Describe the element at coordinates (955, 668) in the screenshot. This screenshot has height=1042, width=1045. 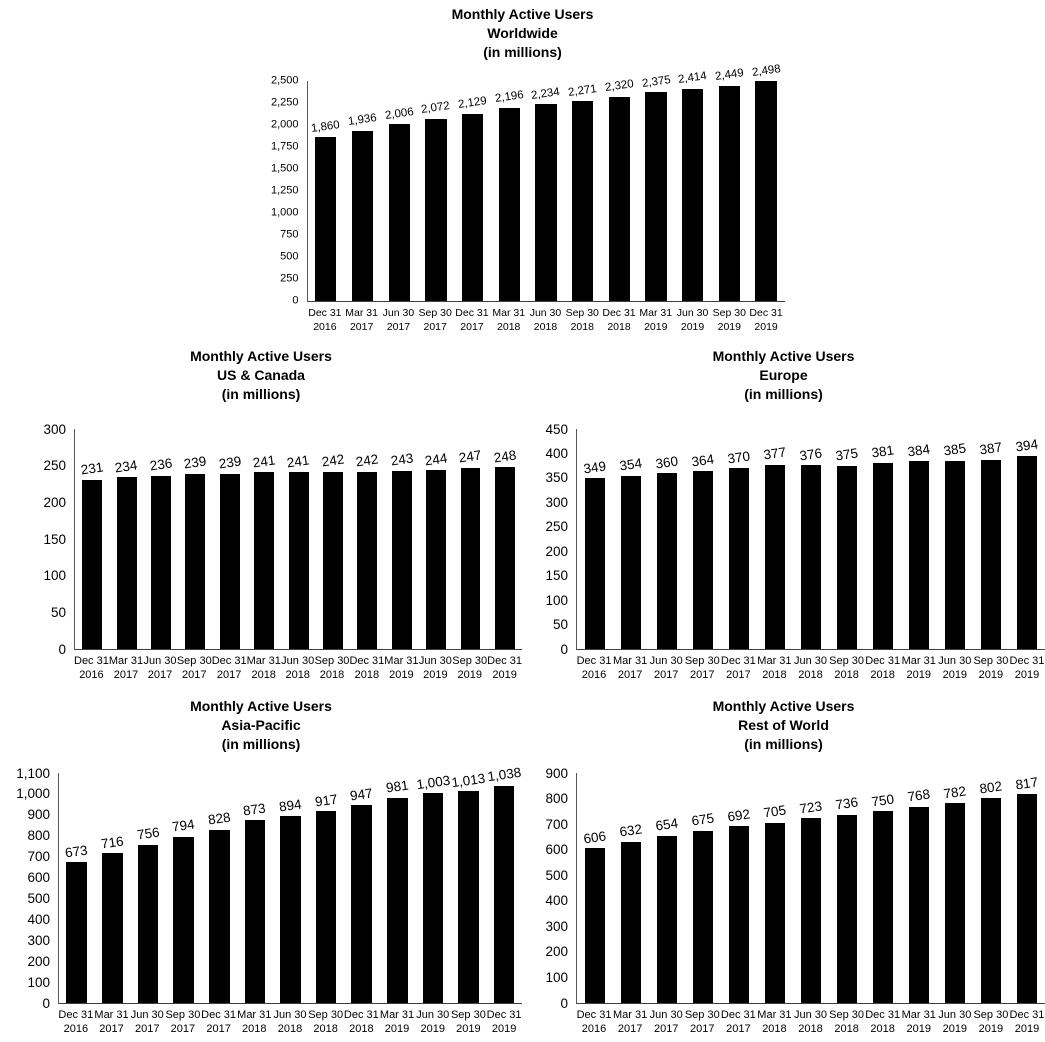
I see `x-axis-label: Jun 30 2019` at that location.